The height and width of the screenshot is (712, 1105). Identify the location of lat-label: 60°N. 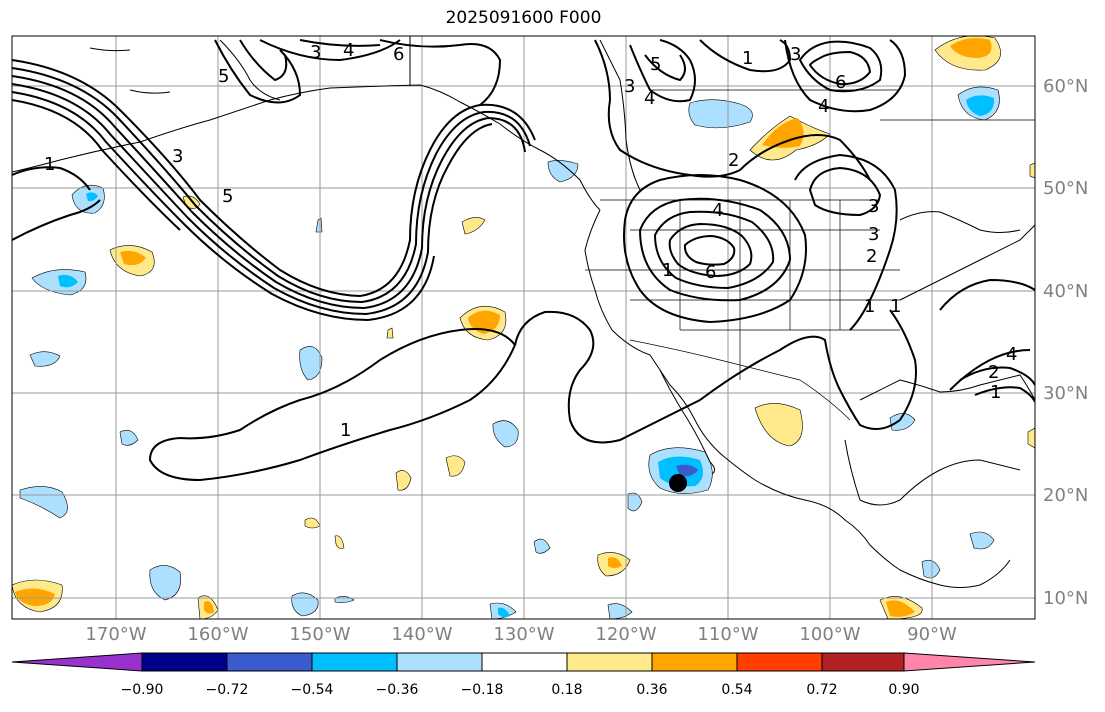
(1066, 86).